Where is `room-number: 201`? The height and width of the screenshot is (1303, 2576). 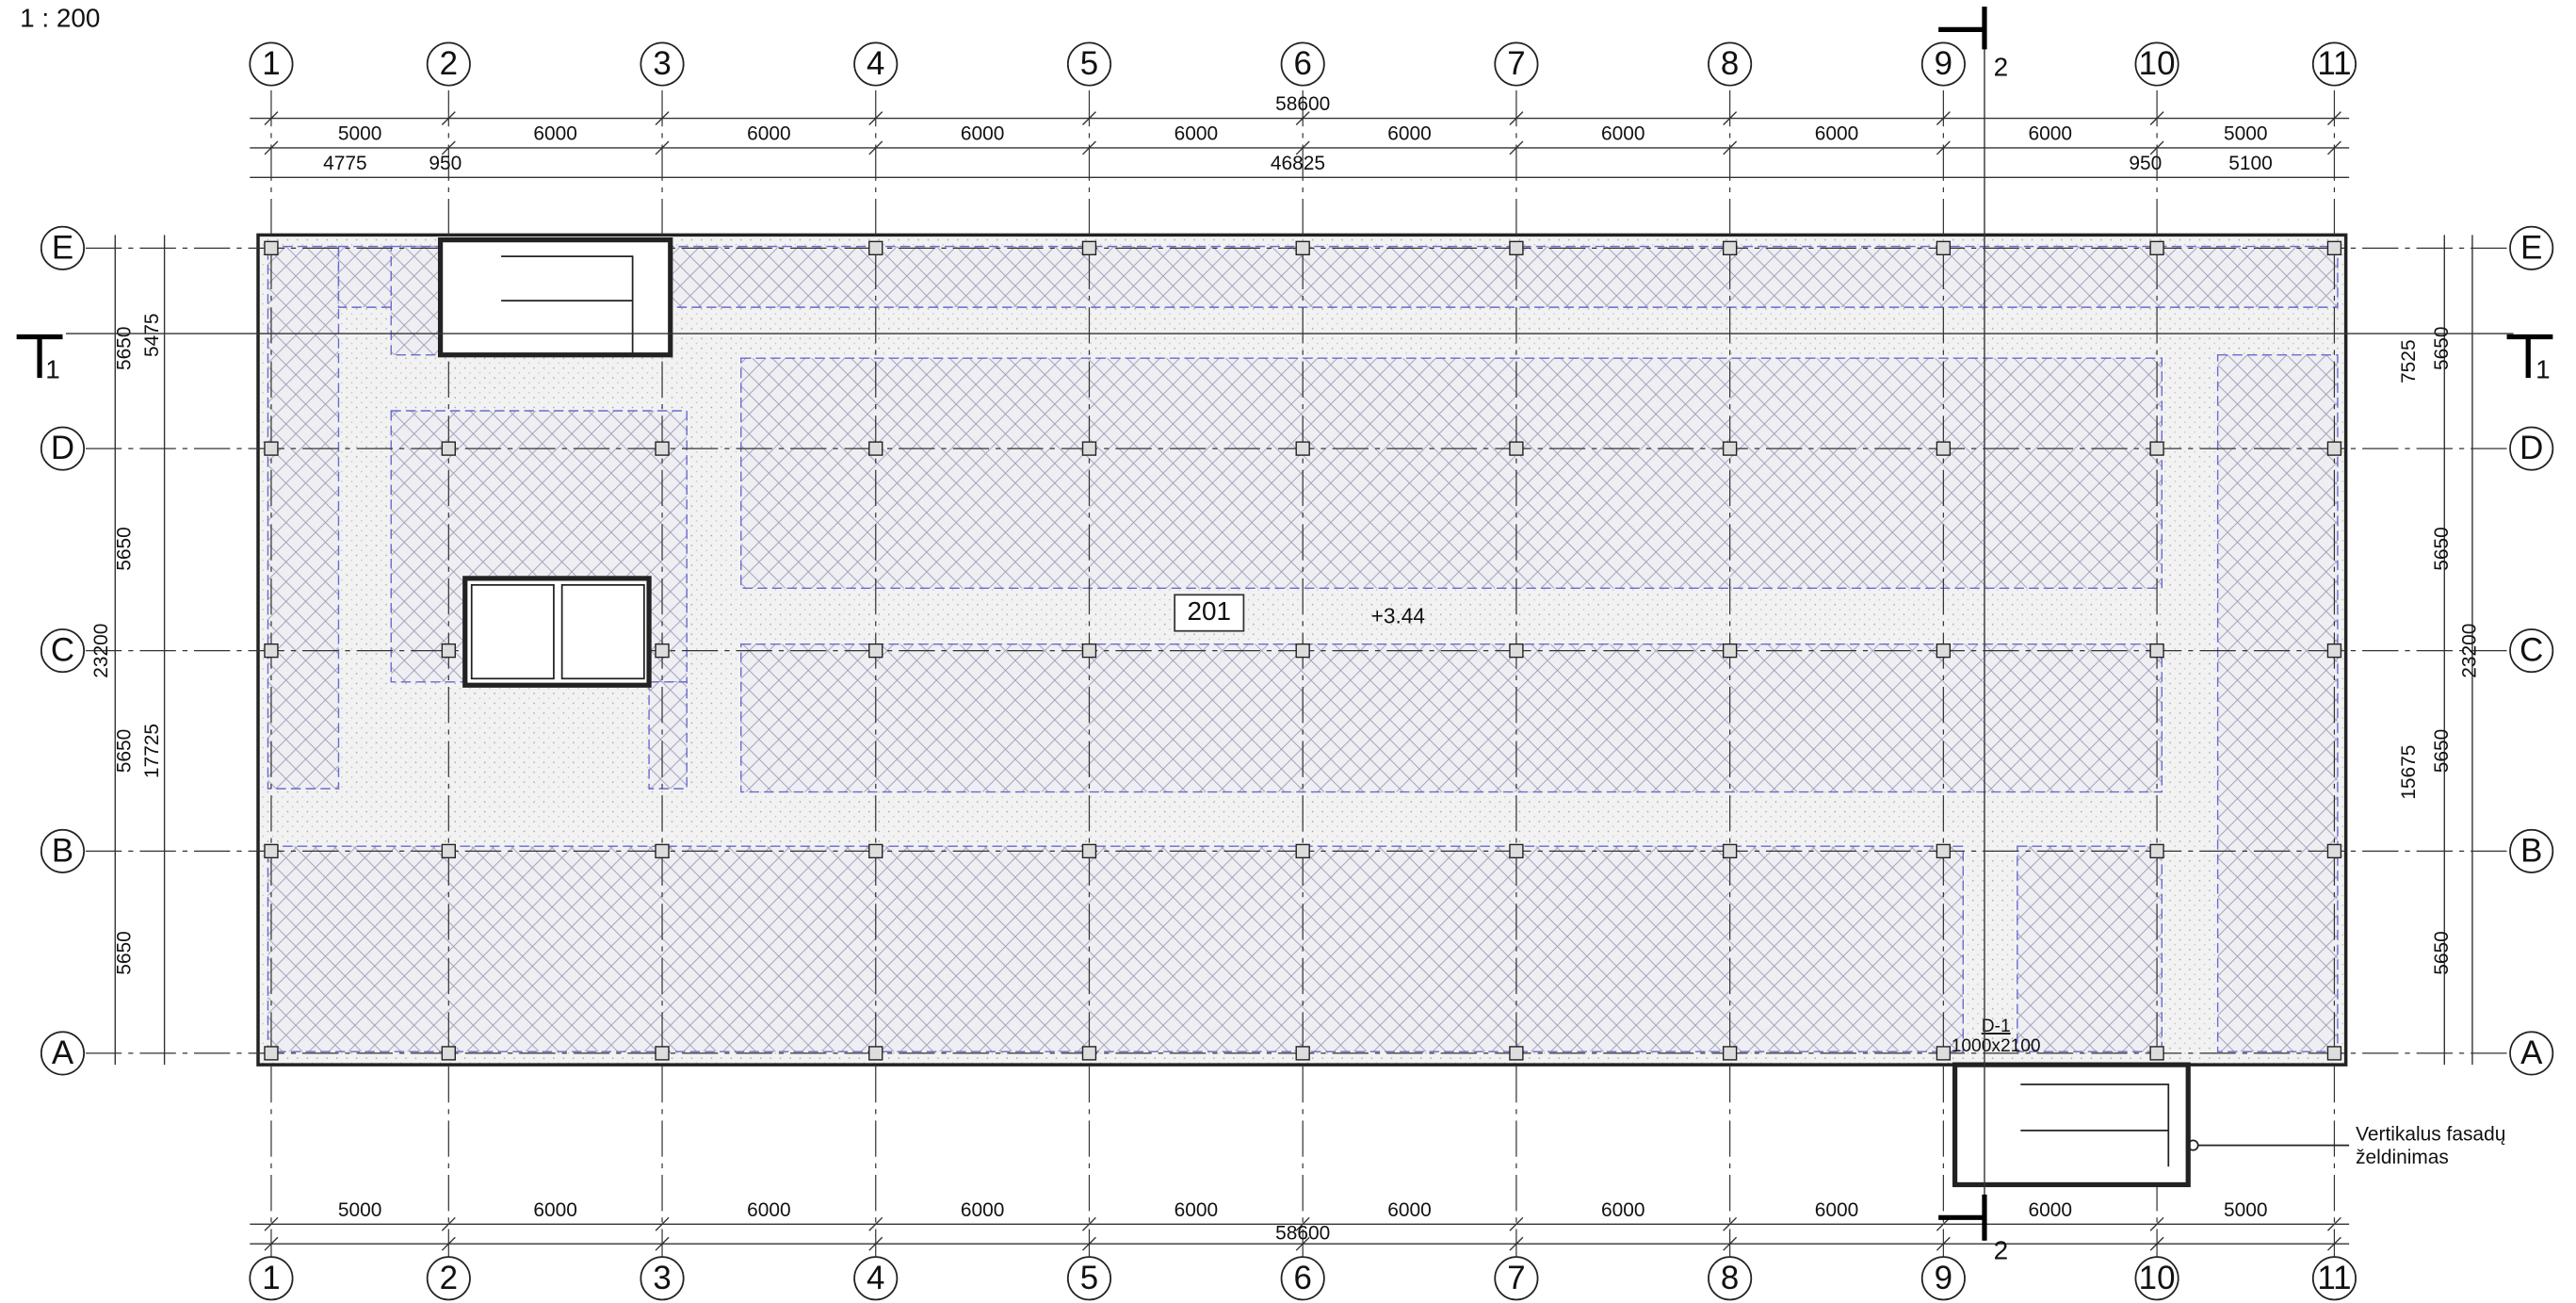 room-number: 201 is located at coordinates (1210, 611).